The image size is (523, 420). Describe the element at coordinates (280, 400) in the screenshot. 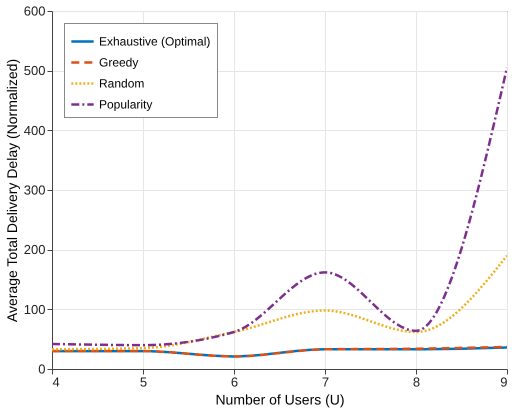

I see `x-axis-title: Number of Users (U)` at that location.